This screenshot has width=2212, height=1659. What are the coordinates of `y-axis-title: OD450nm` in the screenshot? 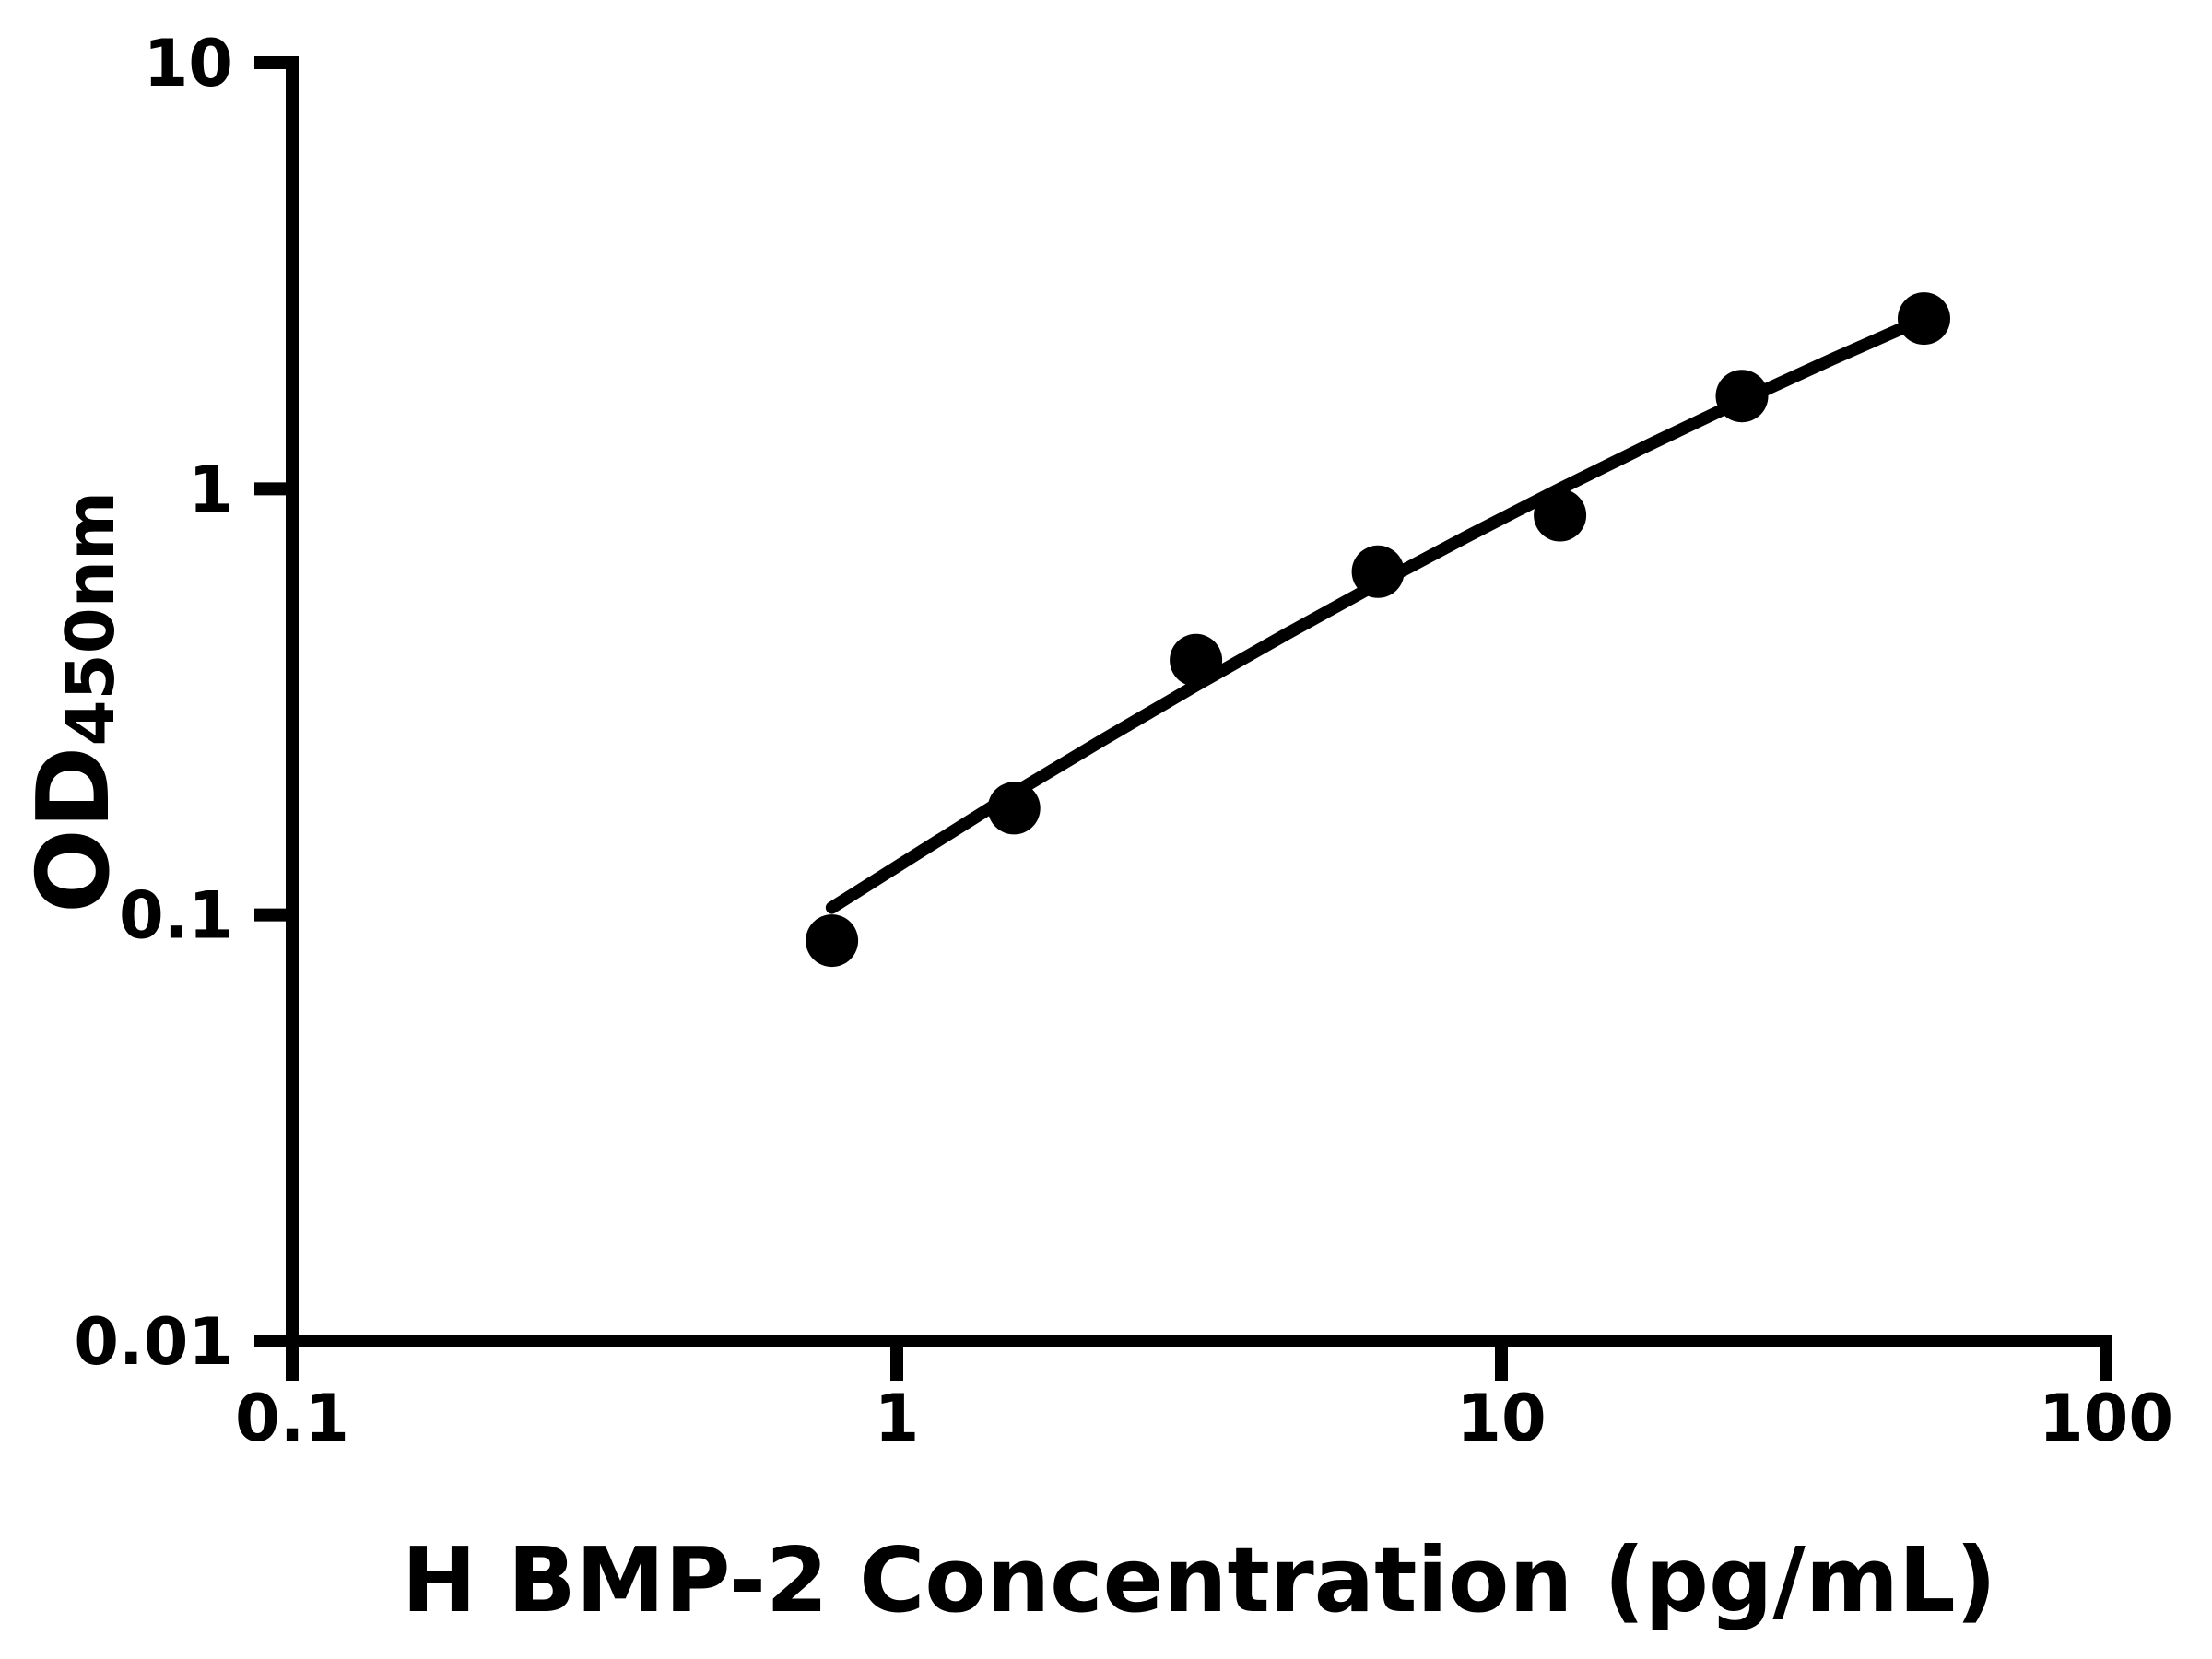 It's located at (74, 702).